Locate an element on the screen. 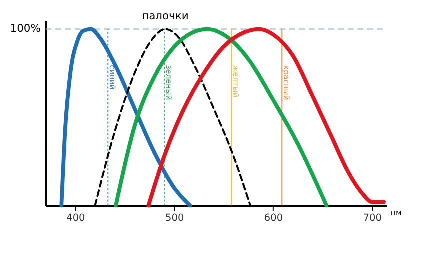  ref-line-label: 100% is located at coordinates (25, 29).